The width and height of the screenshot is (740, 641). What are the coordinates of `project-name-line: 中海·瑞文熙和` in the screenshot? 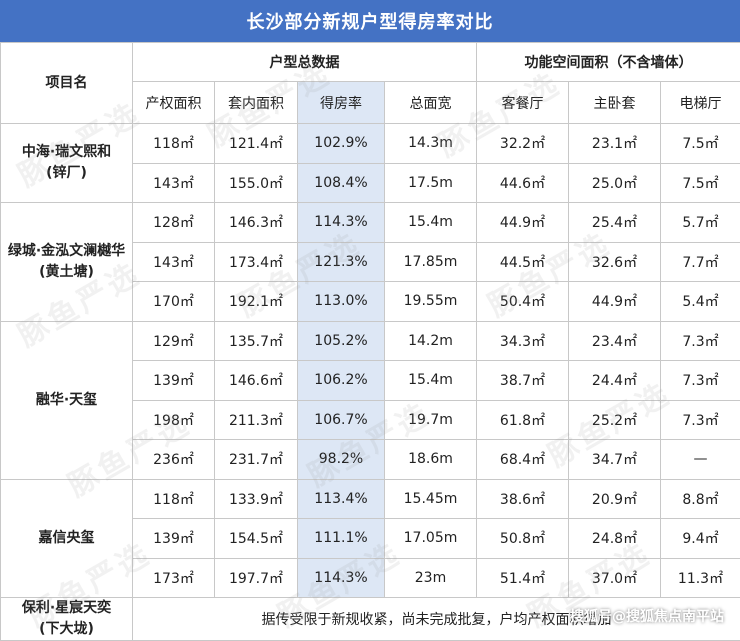 It's located at (66, 152).